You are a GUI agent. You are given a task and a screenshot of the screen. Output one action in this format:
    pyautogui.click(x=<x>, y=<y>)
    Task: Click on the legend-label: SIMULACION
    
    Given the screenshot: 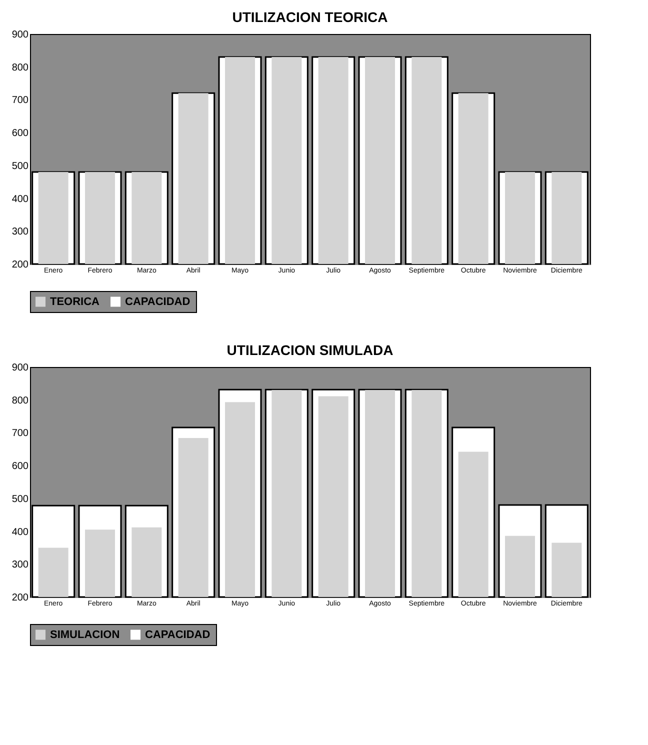 What is the action you would take?
    pyautogui.click(x=85, y=634)
    